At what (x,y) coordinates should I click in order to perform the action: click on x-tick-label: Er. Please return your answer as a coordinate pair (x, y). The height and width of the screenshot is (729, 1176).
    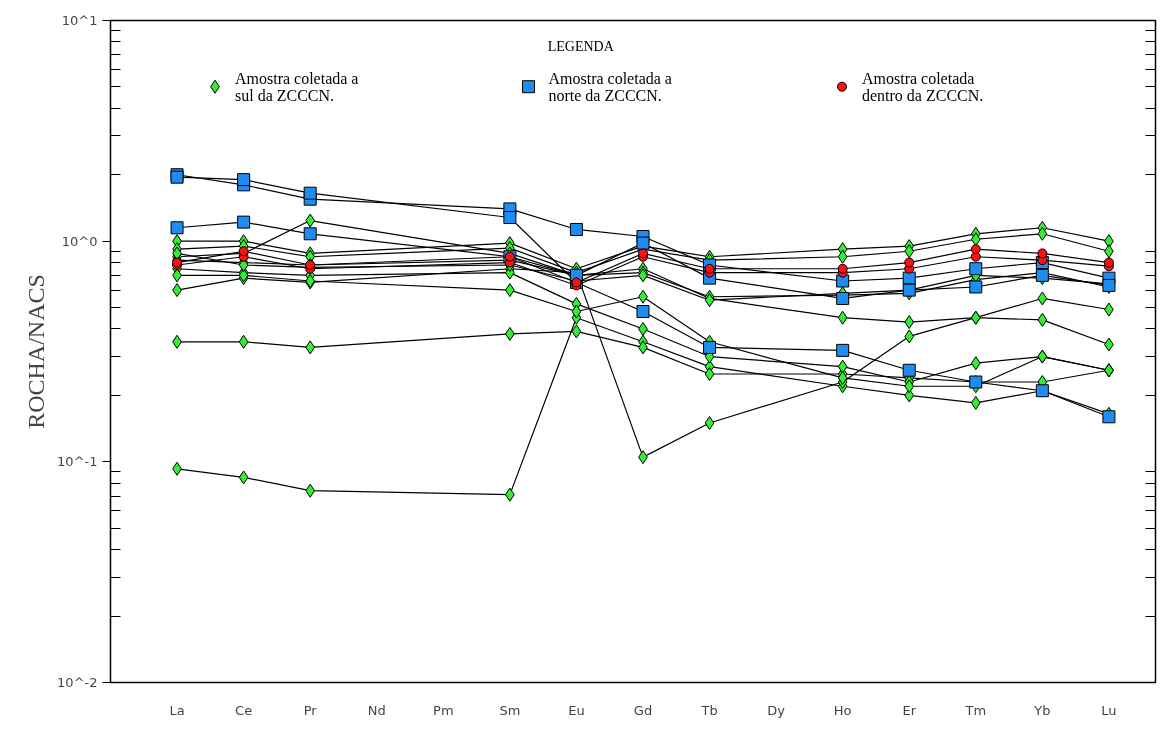
    Looking at the image, I should click on (909, 710).